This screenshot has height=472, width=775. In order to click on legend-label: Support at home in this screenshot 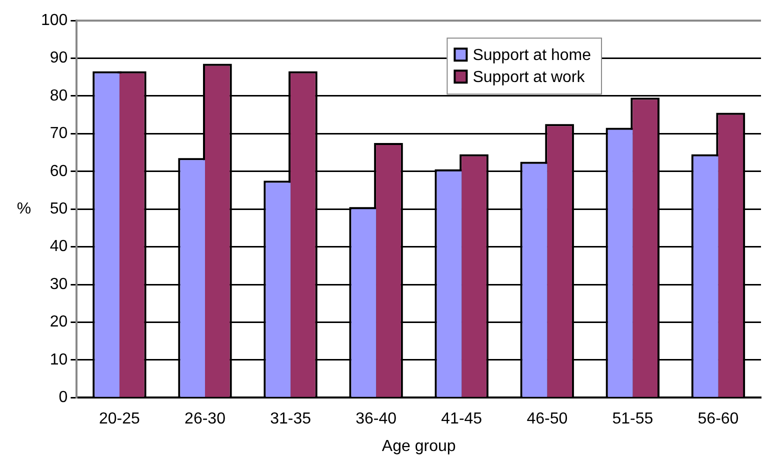, I will do `click(532, 55)`.